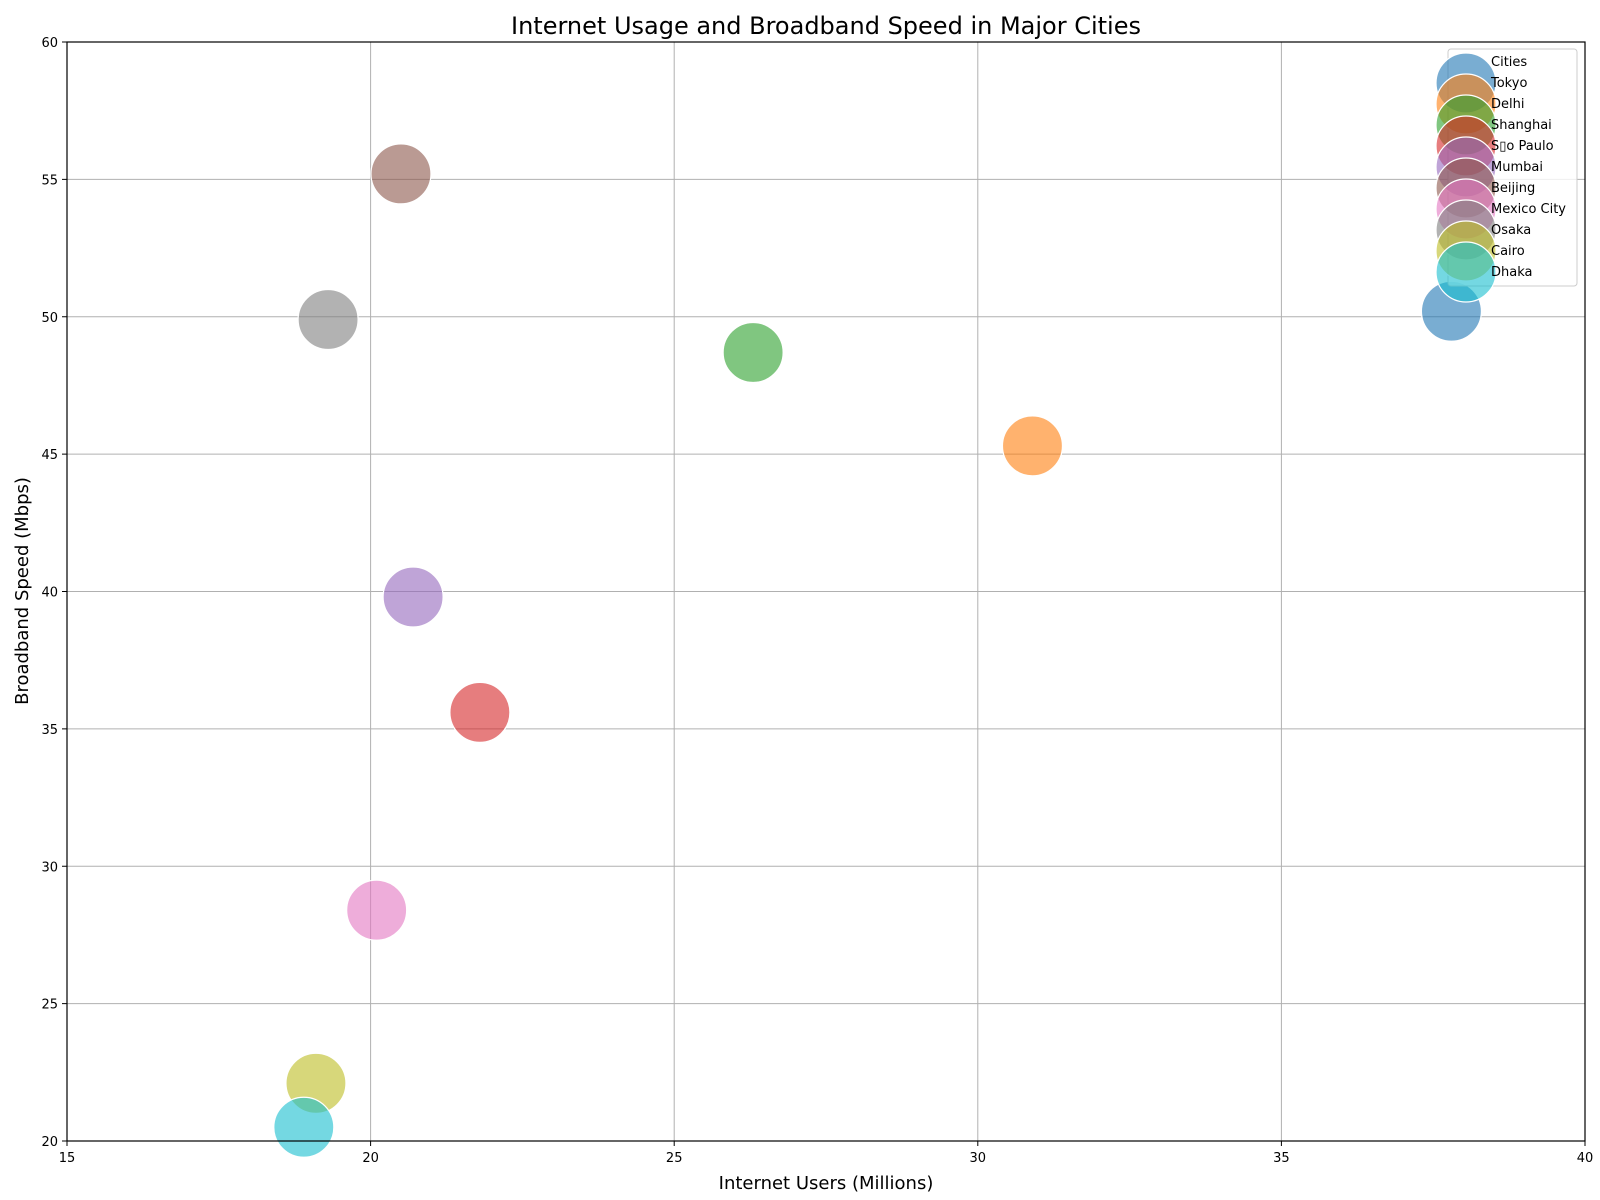 The width and height of the screenshot is (1600, 1200). What do you see at coordinates (1528, 209) in the screenshot?
I see `legend-label: Mexico City` at bounding box center [1528, 209].